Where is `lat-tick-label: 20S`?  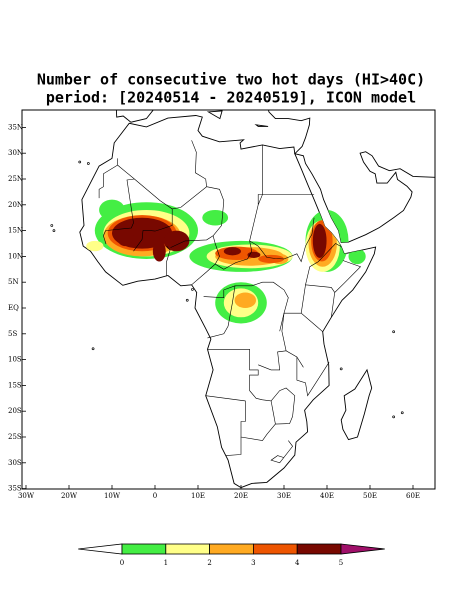 lat-tick-label: 20S is located at coordinates (15, 411).